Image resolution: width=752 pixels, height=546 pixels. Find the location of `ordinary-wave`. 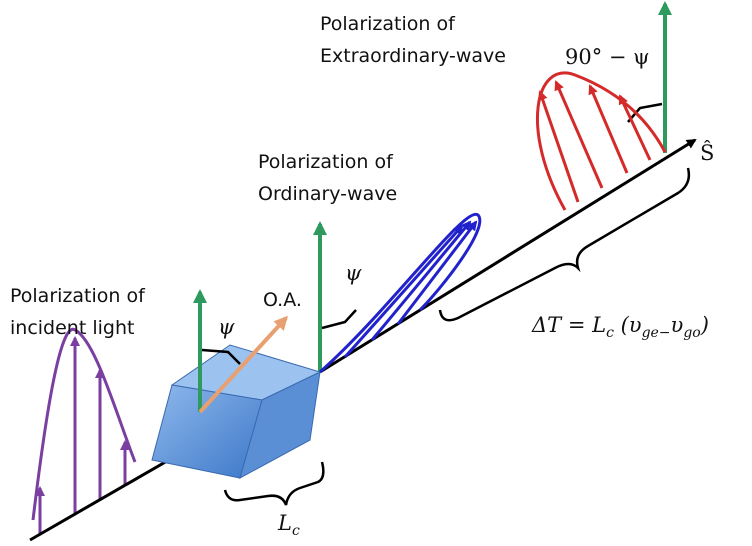

ordinary-wave is located at coordinates (400, 293).